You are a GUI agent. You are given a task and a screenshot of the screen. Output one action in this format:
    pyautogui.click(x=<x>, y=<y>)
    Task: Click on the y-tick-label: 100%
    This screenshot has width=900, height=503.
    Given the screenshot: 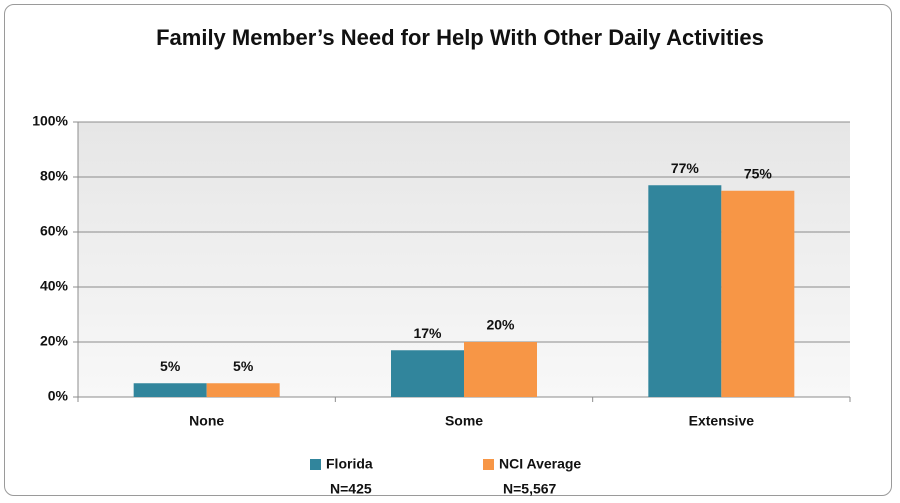 What is the action you would take?
    pyautogui.click(x=50, y=121)
    